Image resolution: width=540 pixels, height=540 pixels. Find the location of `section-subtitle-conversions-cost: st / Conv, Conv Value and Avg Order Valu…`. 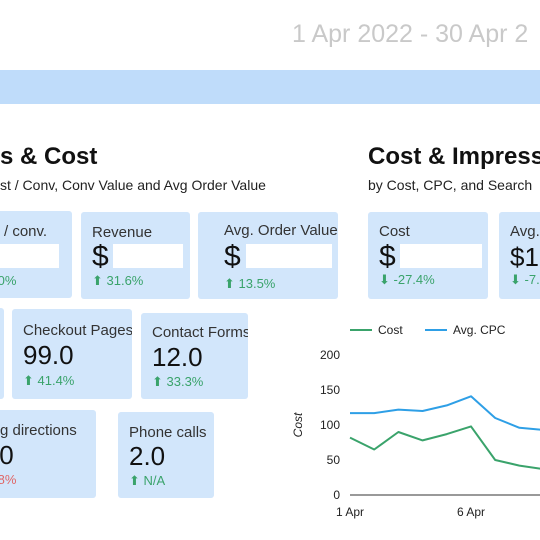

section-subtitle-conversions-cost: st / Conv, Conv Value and Avg Order Valu… is located at coordinates (133, 185).